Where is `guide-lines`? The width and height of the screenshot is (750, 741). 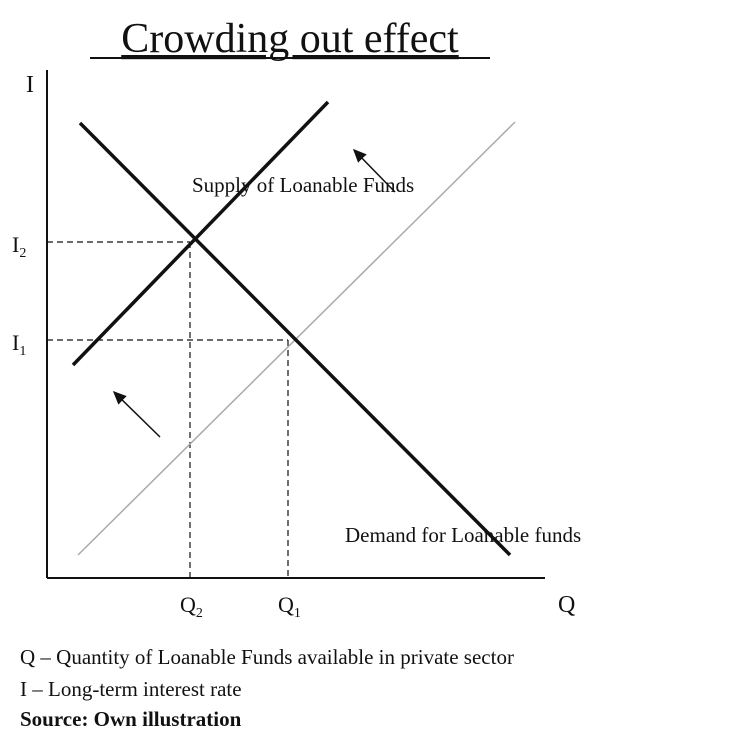
guide-lines is located at coordinates (168, 409).